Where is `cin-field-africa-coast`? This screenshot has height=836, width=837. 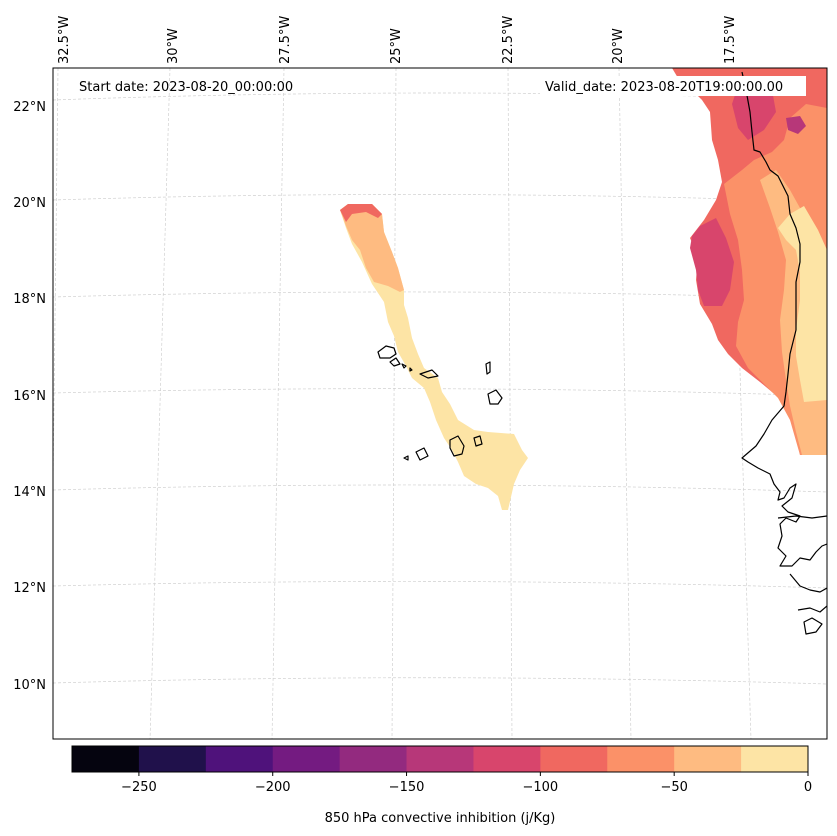
cin-field-africa-coast is located at coordinates (749, 261).